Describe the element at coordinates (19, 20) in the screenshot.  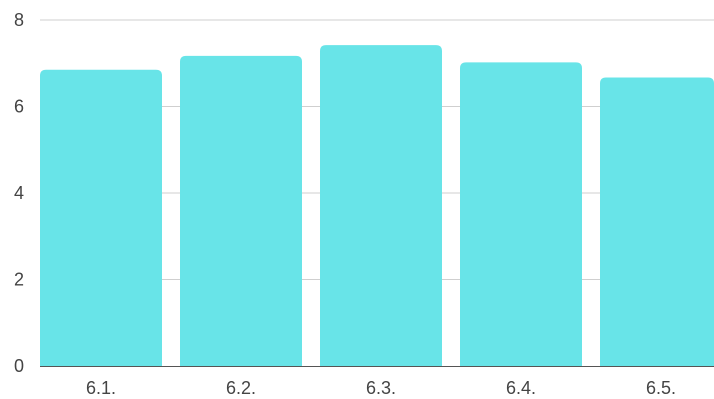
I see `y-tick-label: 8` at that location.